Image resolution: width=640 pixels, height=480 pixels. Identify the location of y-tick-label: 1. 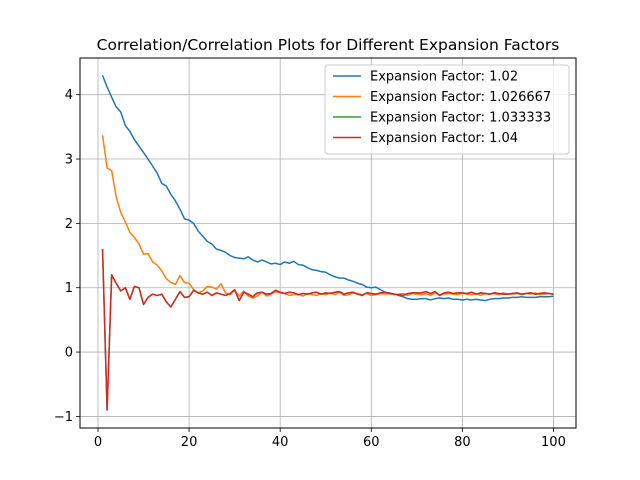
(69, 288).